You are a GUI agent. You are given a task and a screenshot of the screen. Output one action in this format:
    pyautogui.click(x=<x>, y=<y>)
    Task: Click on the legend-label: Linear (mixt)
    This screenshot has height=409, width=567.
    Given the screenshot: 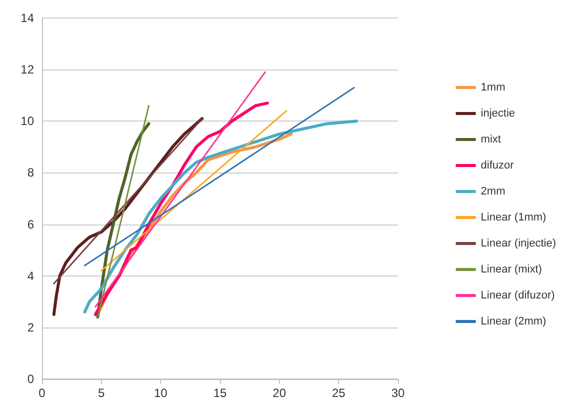 What is the action you would take?
    pyautogui.click(x=511, y=270)
    